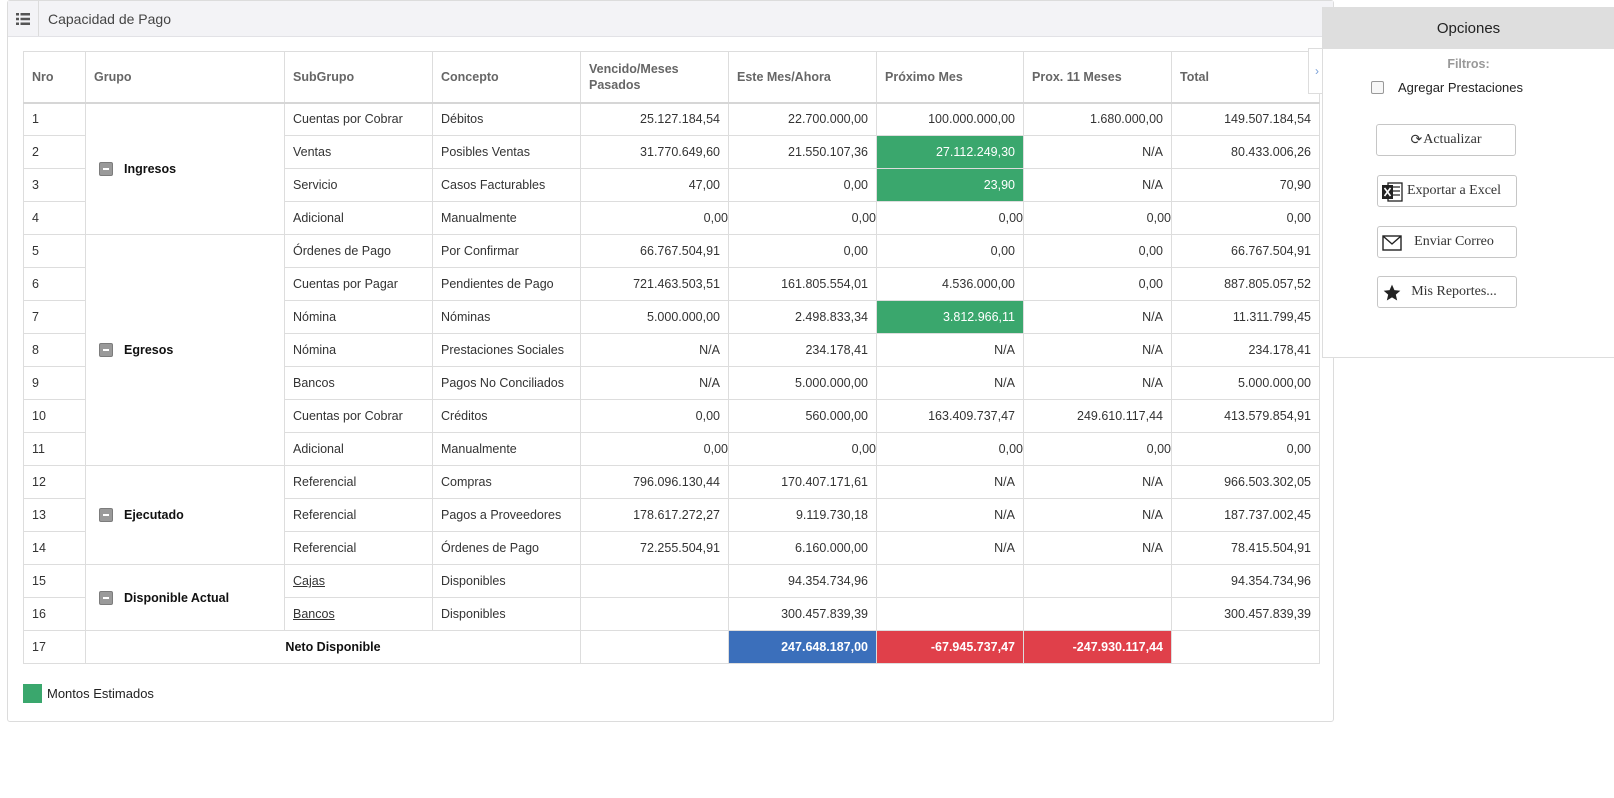 Image resolution: width=1614 pixels, height=798 pixels. Describe the element at coordinates (802, 152) in the screenshot. I see `cell-este-mes: 21.550.107,36` at that location.